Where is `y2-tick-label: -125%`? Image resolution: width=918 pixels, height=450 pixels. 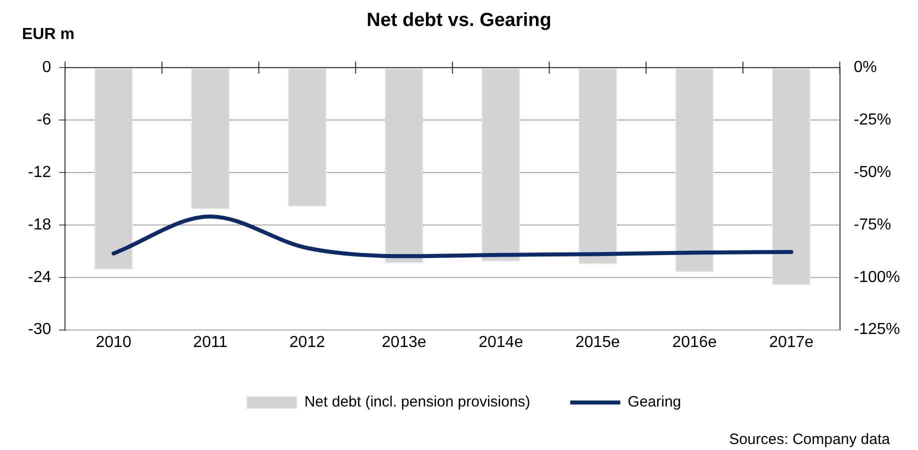
y2-tick-label: -125% is located at coordinates (877, 329).